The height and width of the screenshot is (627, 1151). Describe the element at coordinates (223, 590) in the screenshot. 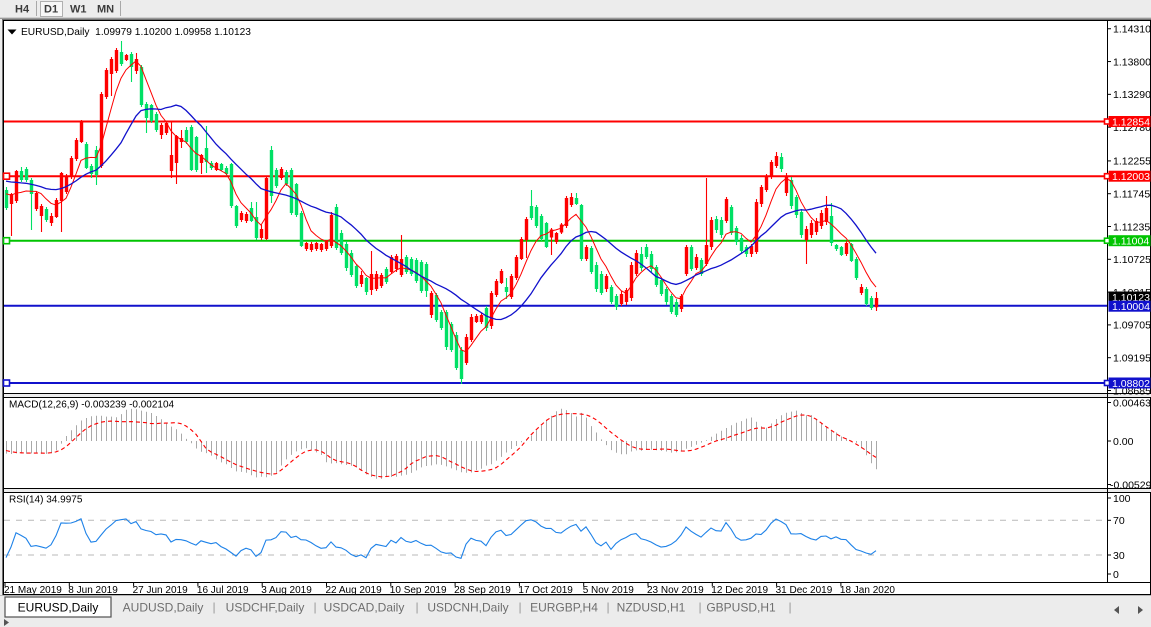

I see `svg-text: 16 Jul 2019` at that location.